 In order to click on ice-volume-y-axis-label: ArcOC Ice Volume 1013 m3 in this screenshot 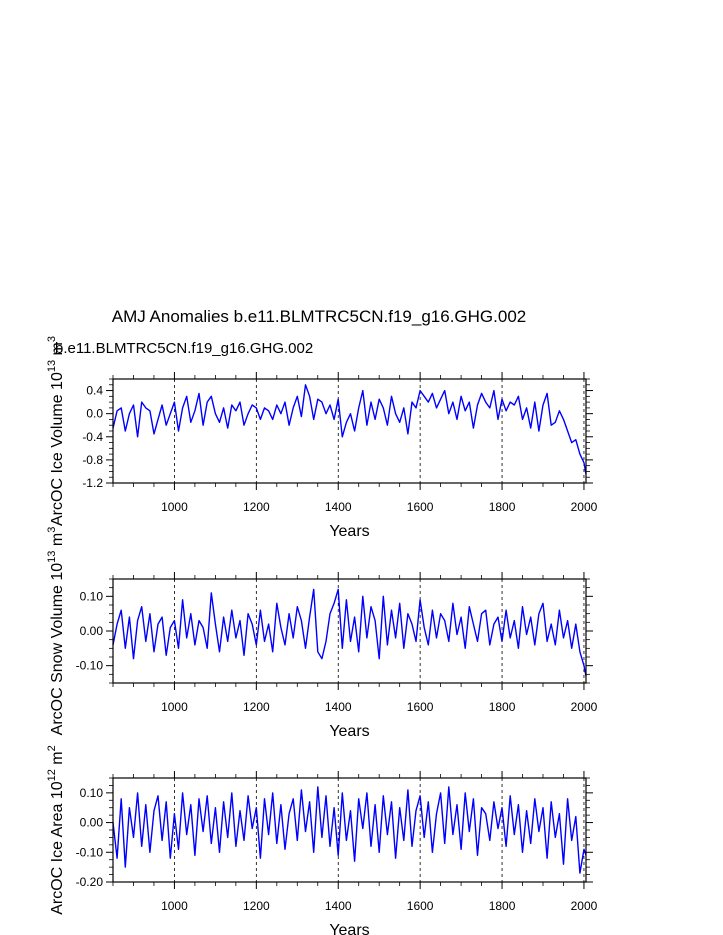, I will do `click(56, 431)`.